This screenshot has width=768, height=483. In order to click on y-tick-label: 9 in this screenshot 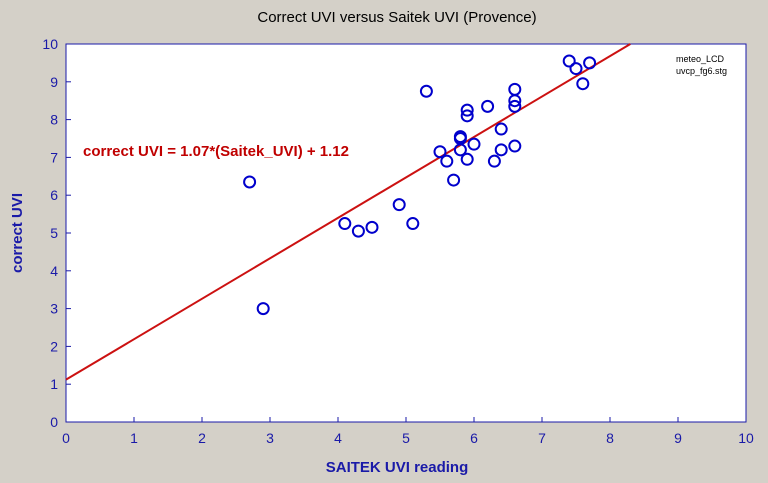, I will do `click(54, 82)`.